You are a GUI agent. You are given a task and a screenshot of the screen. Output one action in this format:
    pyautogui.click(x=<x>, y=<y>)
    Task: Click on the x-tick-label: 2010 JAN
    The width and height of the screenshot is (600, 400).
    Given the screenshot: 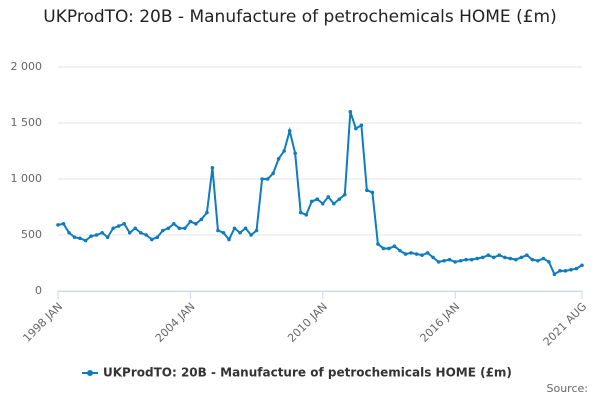 What is the action you would take?
    pyautogui.click(x=307, y=322)
    